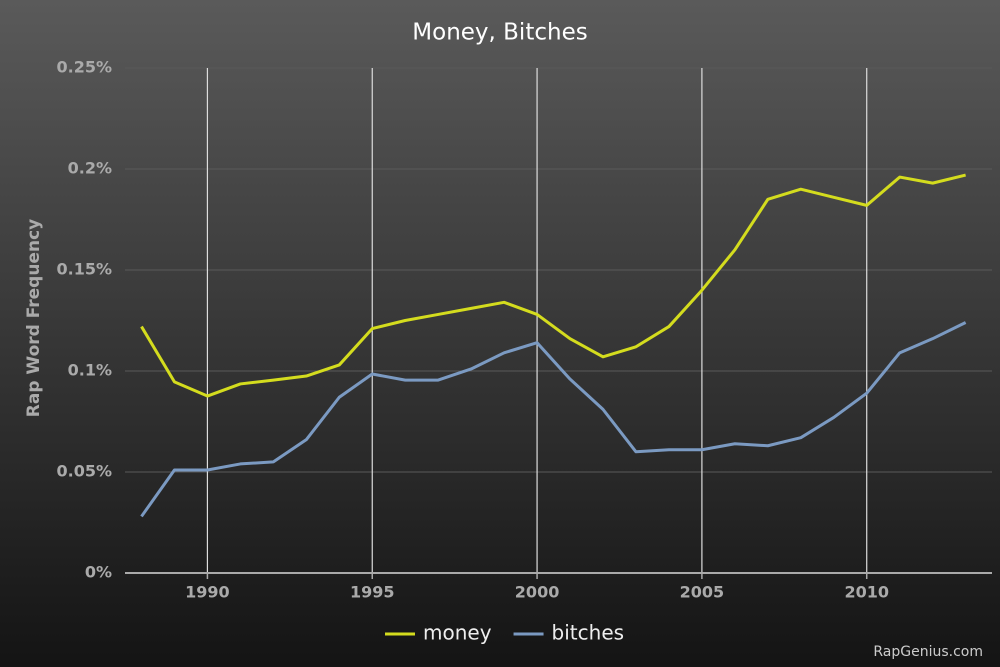  Describe the element at coordinates (372, 592) in the screenshot. I see `x-tick-label: 1995` at that location.